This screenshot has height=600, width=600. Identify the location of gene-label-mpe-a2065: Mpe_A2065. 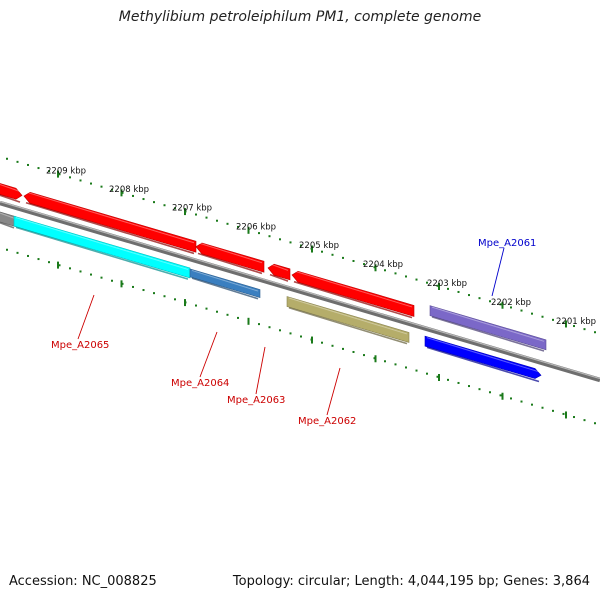
(80, 345).